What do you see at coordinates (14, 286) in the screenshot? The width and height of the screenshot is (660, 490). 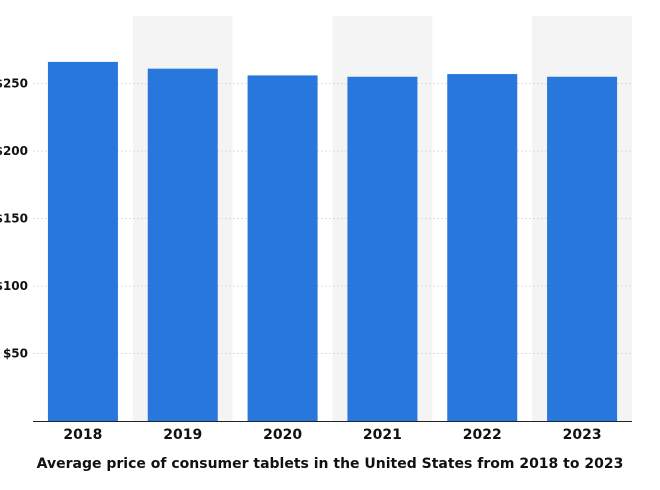 I see `y-tick-label: $100` at bounding box center [14, 286].